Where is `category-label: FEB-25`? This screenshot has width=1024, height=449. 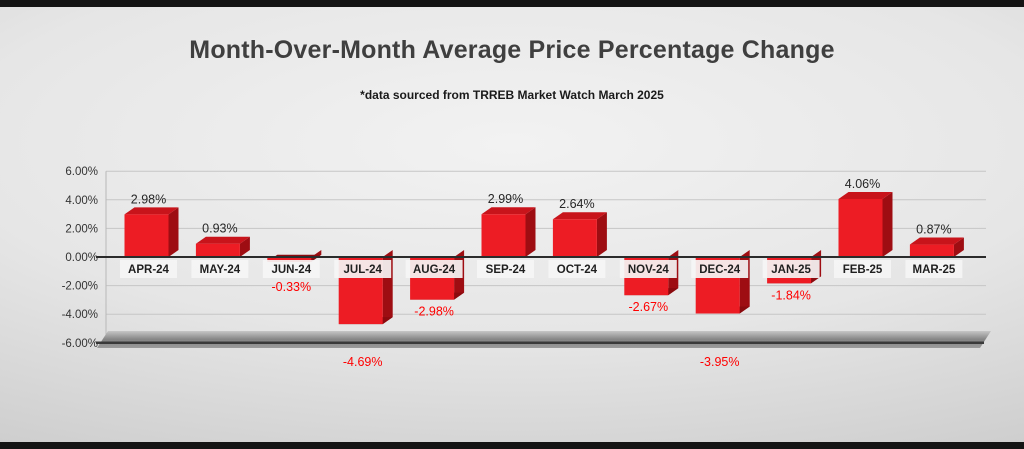
category-label: FEB-25 is located at coordinates (863, 270).